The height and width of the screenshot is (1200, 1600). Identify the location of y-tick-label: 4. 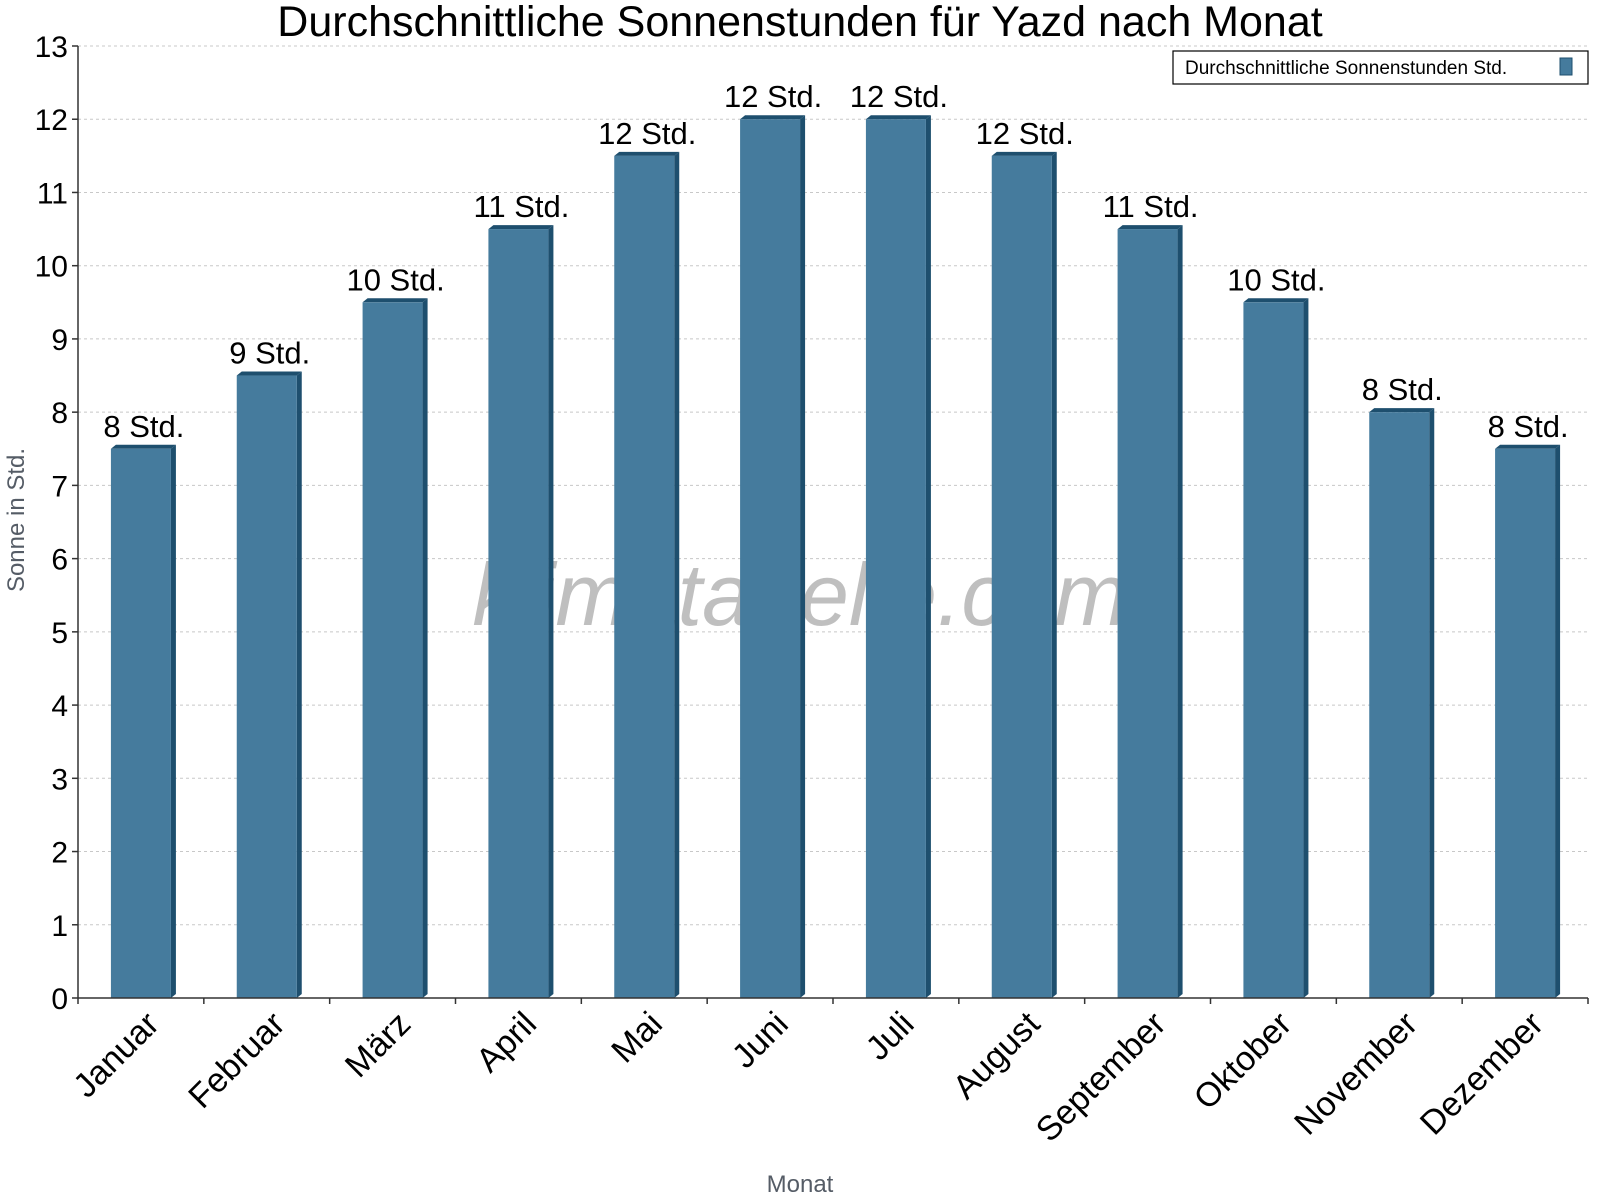
(59, 706).